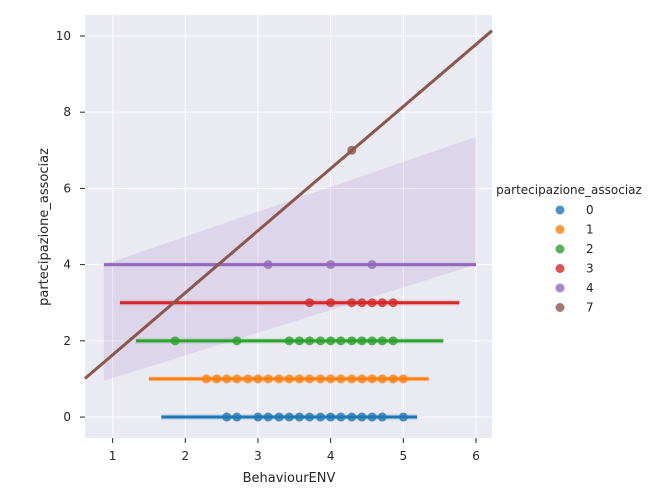 The width and height of the screenshot is (653, 500). I want to click on y-tick-label: 4, so click(67, 265).